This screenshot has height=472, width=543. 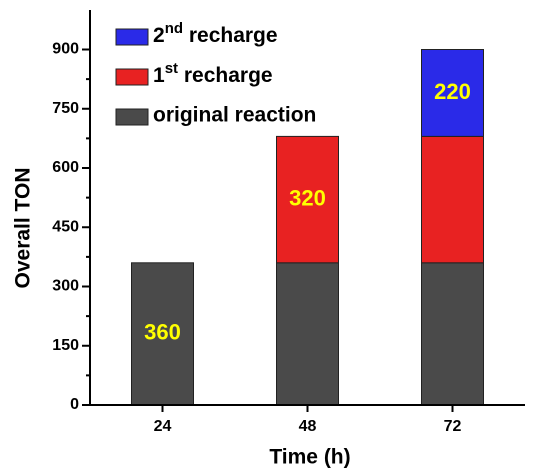 What do you see at coordinates (65, 345) in the screenshot?
I see `y-tick-label: 150` at bounding box center [65, 345].